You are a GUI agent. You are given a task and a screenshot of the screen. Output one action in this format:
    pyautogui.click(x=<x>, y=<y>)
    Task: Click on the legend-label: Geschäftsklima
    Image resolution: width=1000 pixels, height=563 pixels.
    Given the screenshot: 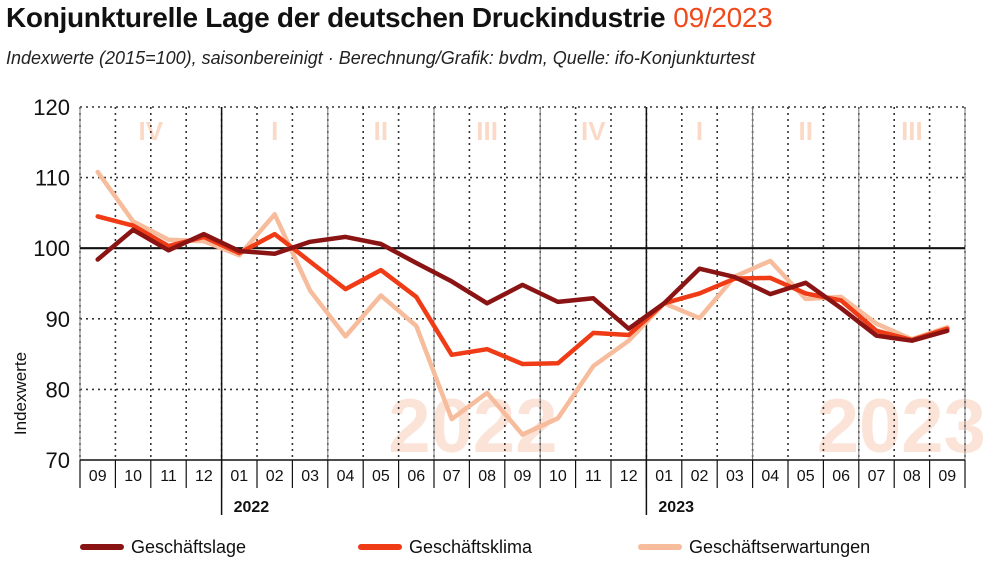 What is the action you would take?
    pyautogui.click(x=471, y=547)
    